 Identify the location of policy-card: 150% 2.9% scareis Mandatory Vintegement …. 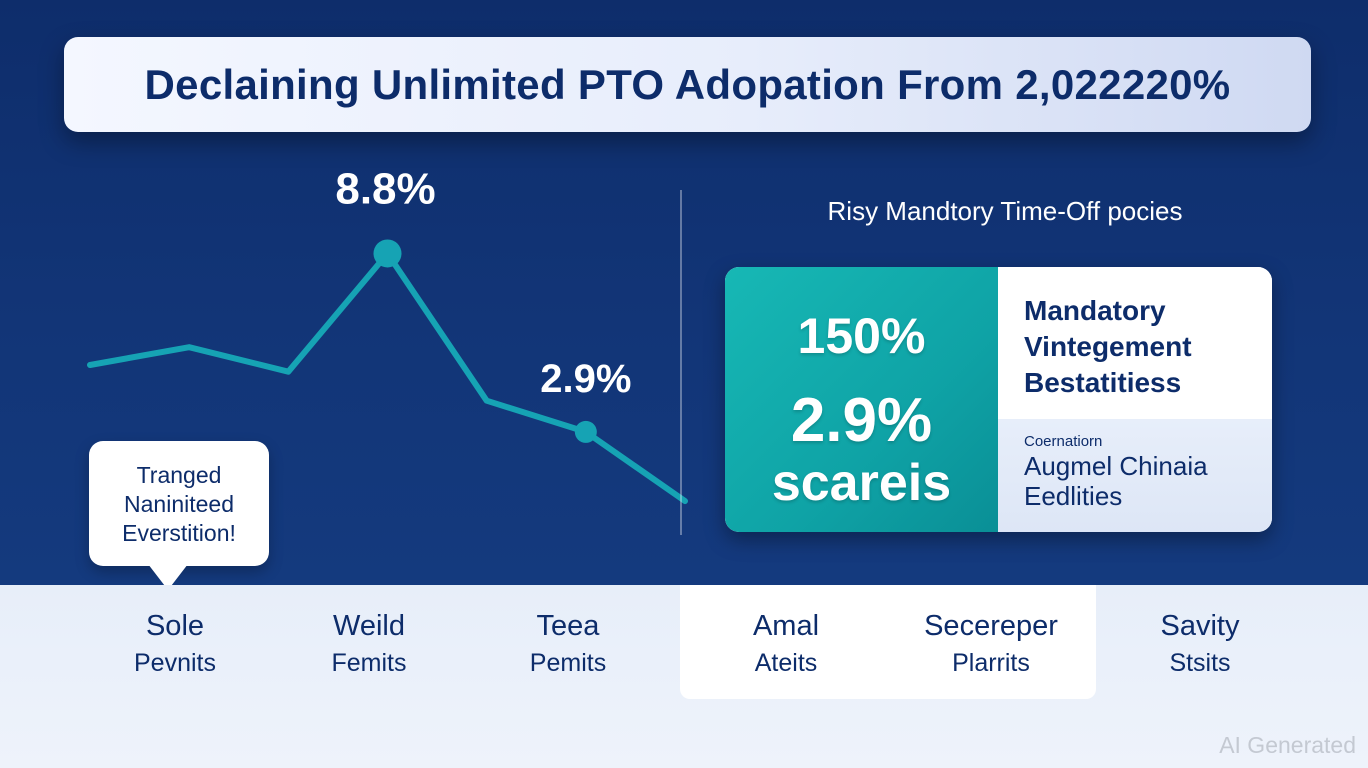
(998, 399).